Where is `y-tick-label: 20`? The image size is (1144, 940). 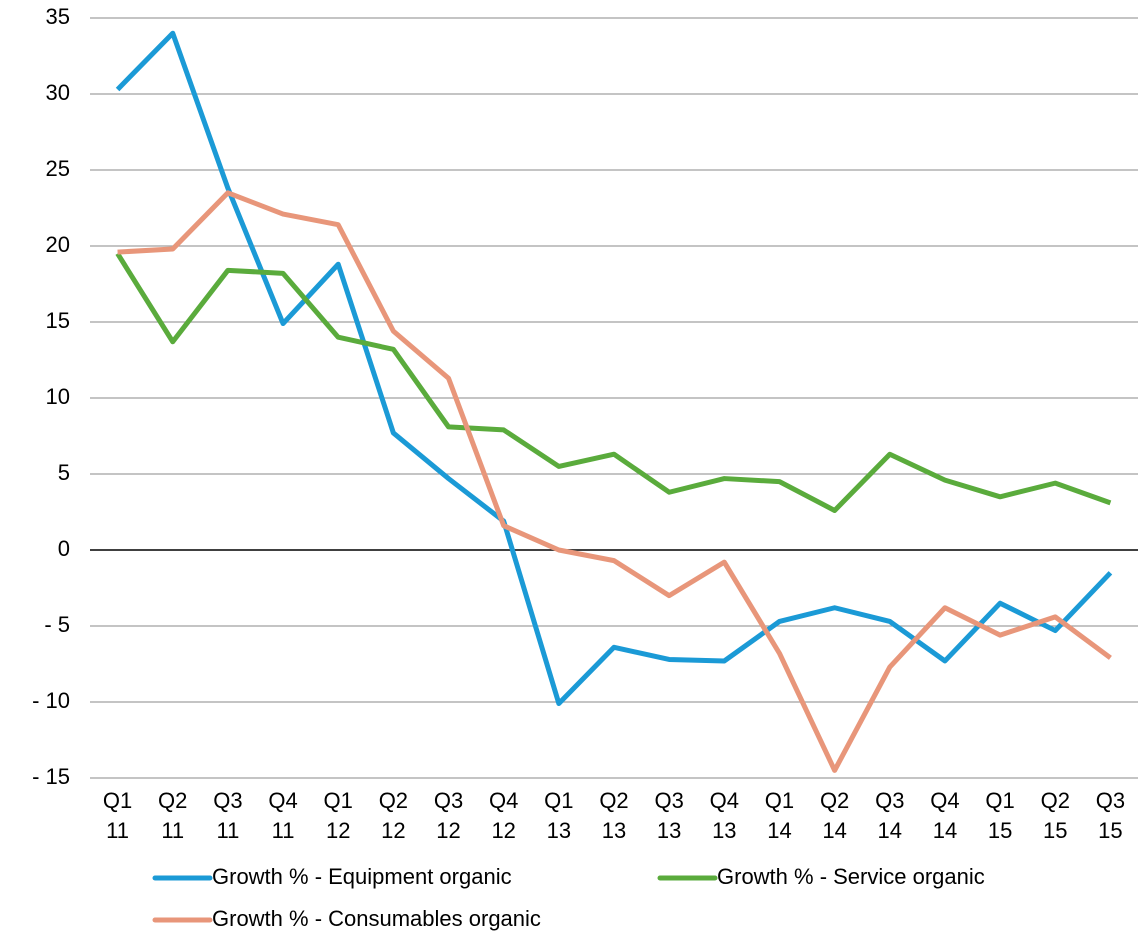
y-tick-label: 20 is located at coordinates (58, 244).